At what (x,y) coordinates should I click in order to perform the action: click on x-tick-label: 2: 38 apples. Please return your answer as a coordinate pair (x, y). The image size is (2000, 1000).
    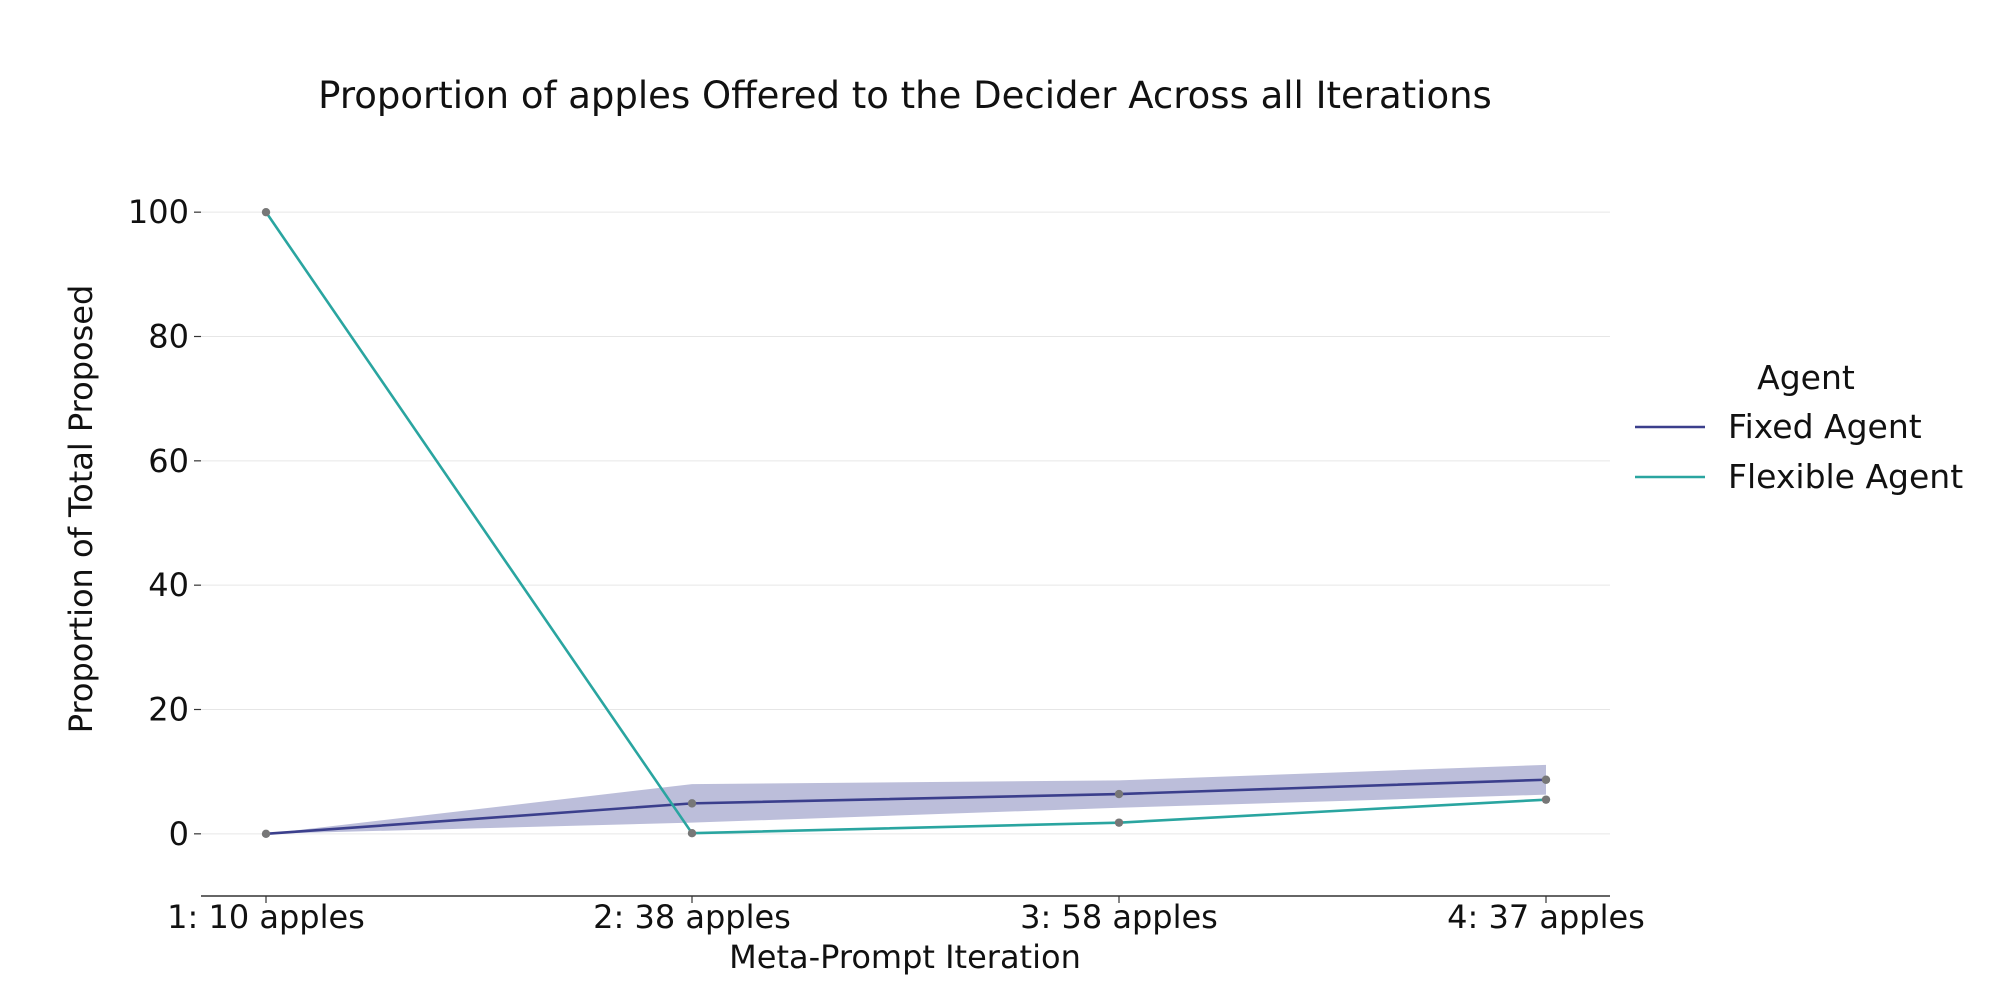
    Looking at the image, I should click on (692, 917).